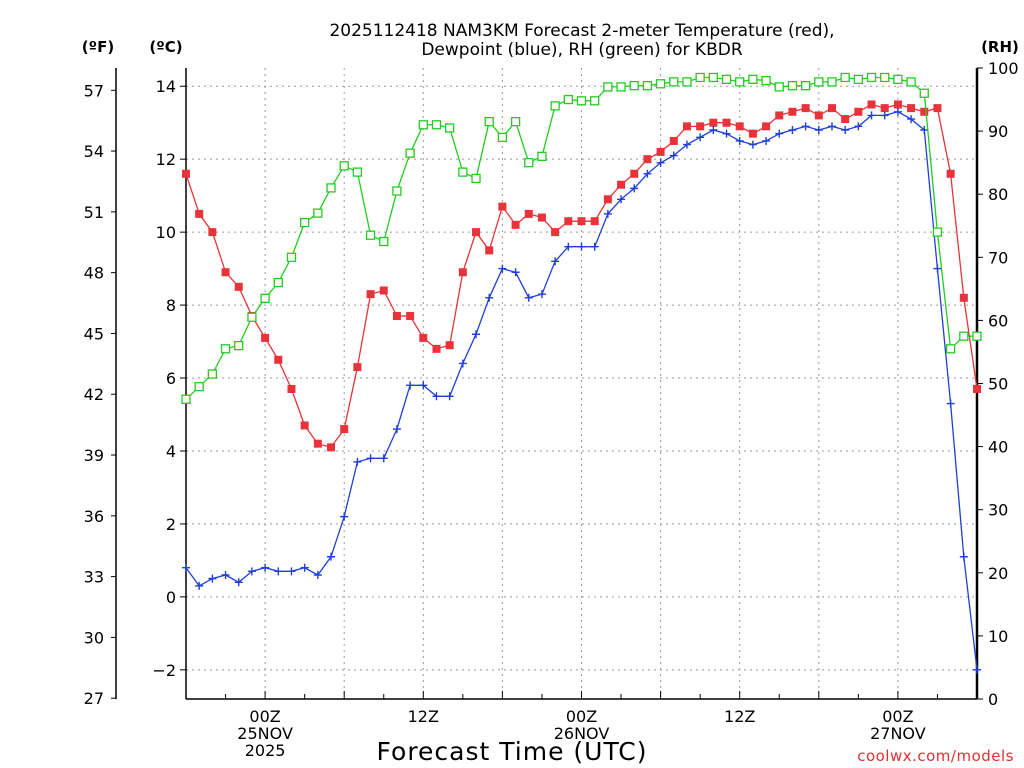 Image resolution: width=1024 pixels, height=768 pixels. What do you see at coordinates (512, 751) in the screenshot?
I see `x-axis-label: Forecast Time (UTC)` at bounding box center [512, 751].